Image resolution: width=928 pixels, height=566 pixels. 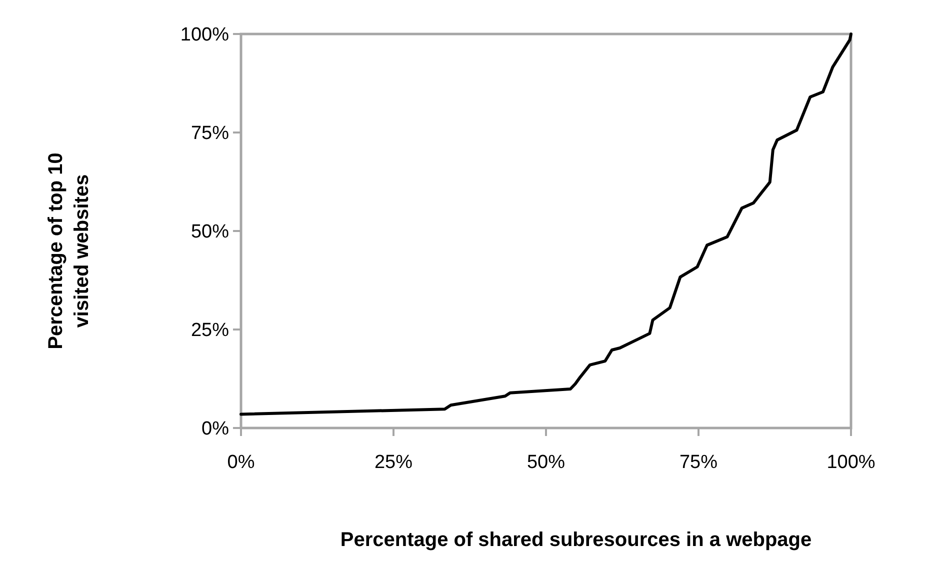 I want to click on y-tick-label: 75%, so click(x=210, y=133).